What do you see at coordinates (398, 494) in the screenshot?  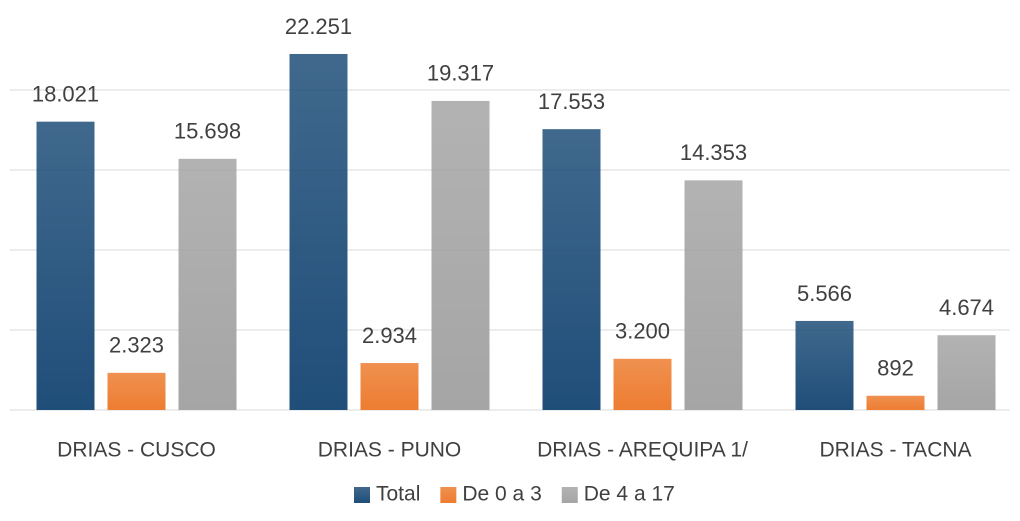 I see `legend-label: Total` at bounding box center [398, 494].